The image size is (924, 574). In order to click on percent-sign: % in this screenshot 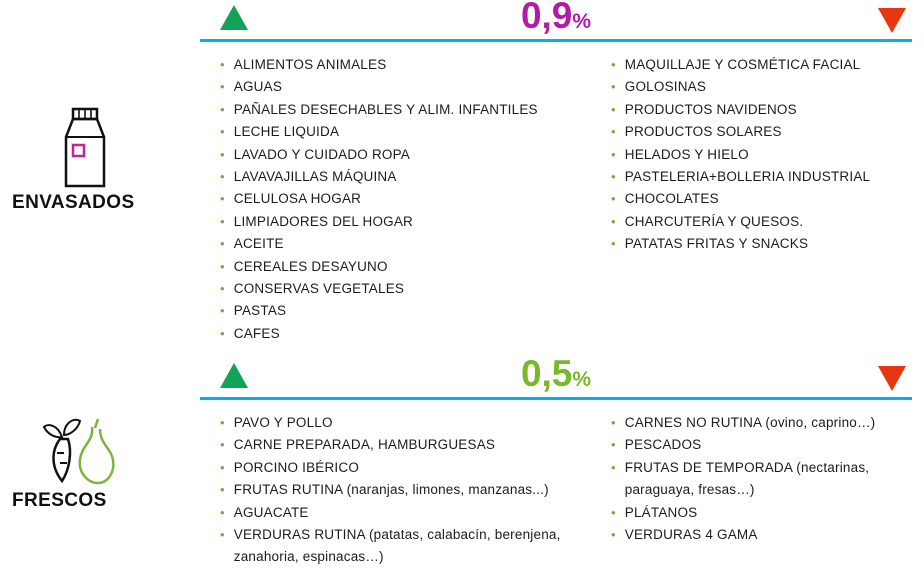, I will do `click(582, 21)`.